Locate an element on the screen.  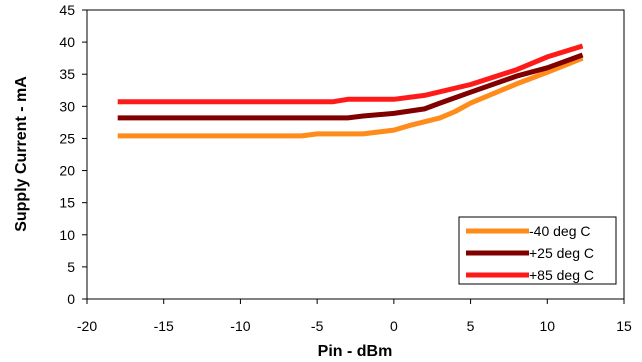
x-tick-label: 10 is located at coordinates (547, 326).